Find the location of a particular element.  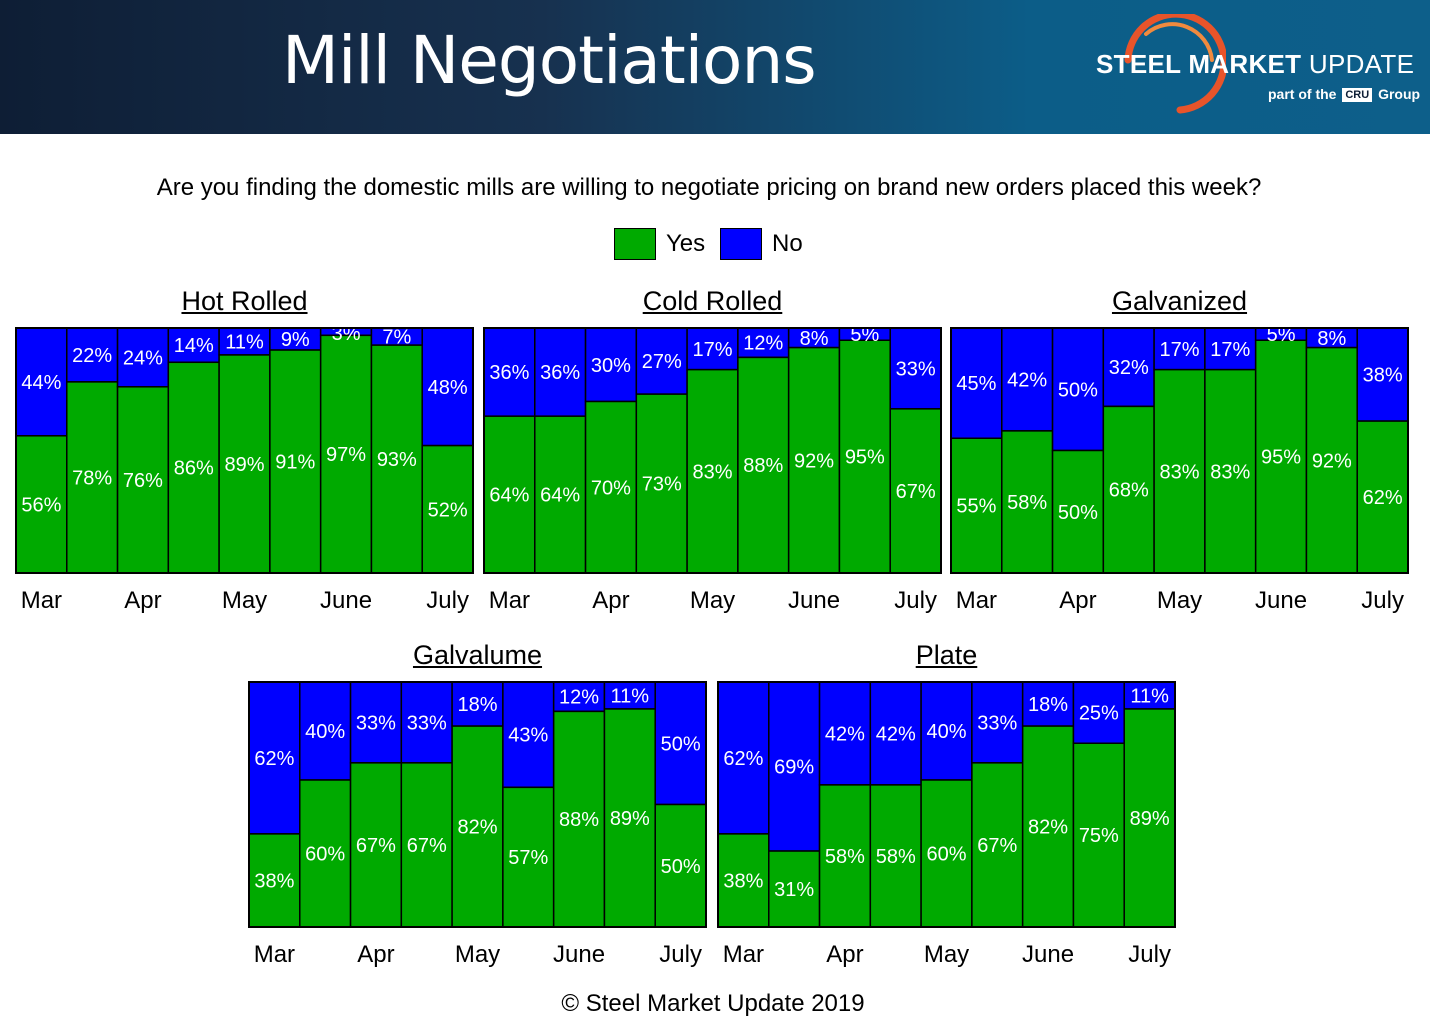

legend-label-yes: Yes is located at coordinates (686, 243).